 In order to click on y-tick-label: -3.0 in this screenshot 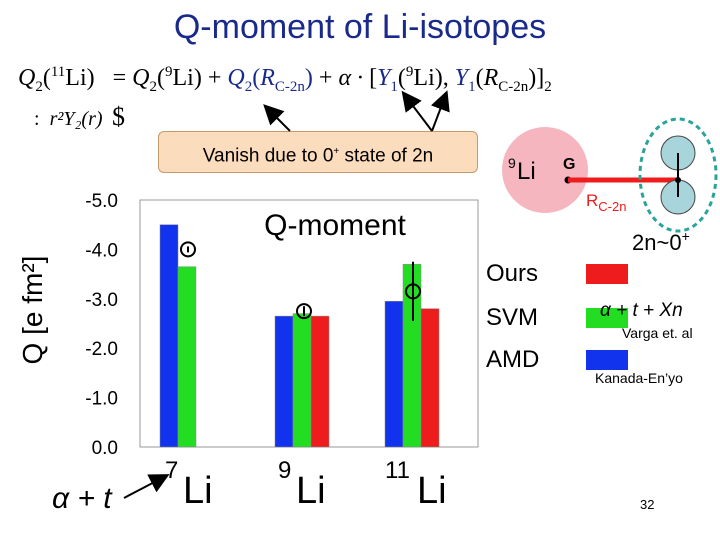, I will do `click(101, 300)`.